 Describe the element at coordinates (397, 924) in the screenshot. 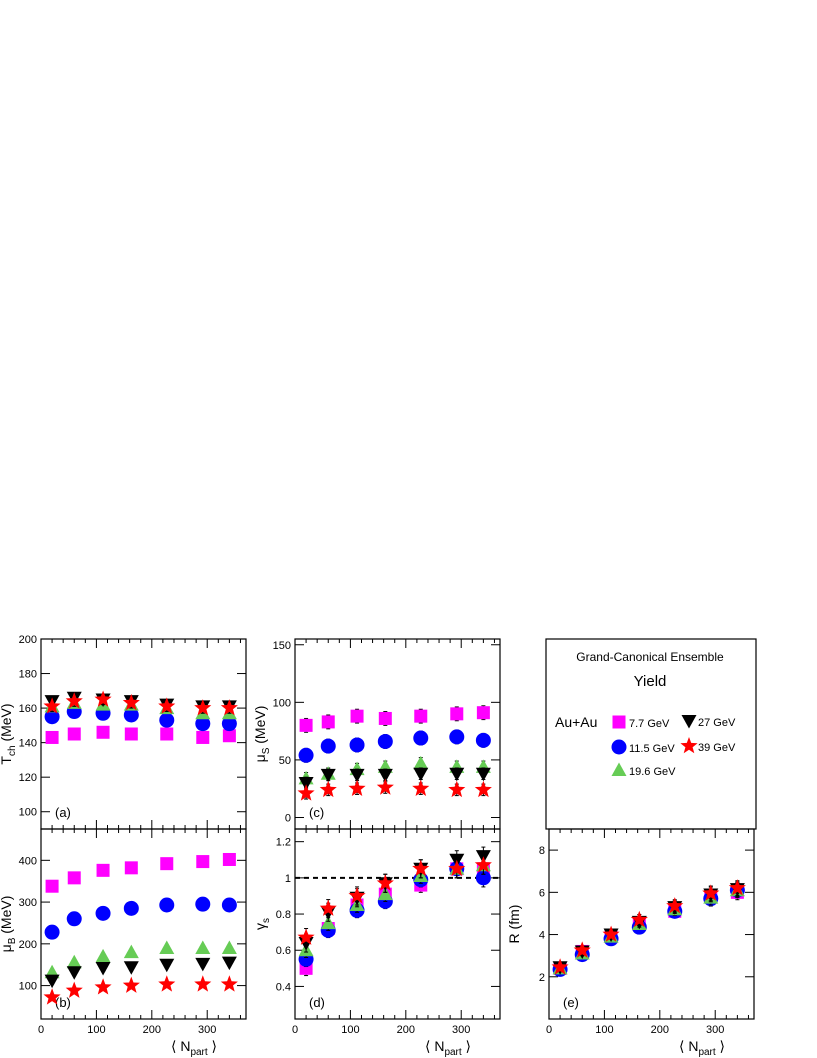

I see `panel-d-frame` at that location.